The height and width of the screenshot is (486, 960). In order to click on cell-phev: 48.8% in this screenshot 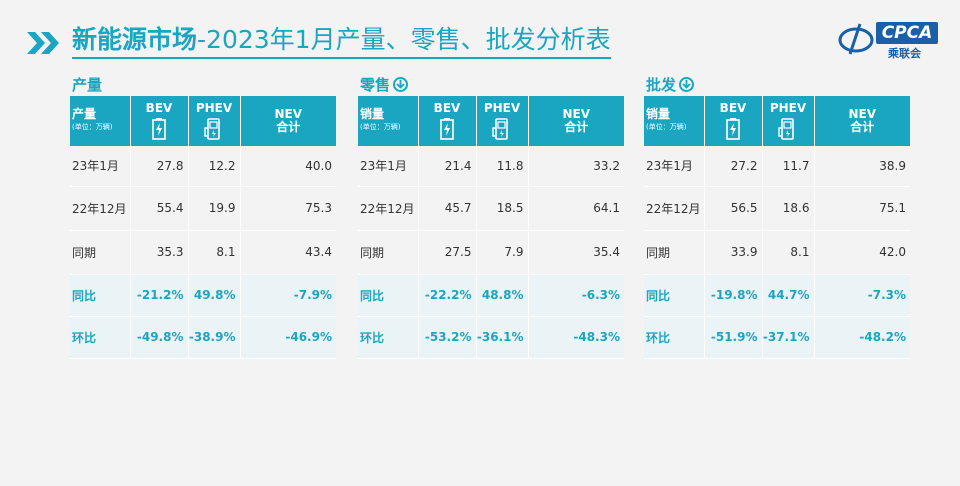, I will do `click(502, 295)`.